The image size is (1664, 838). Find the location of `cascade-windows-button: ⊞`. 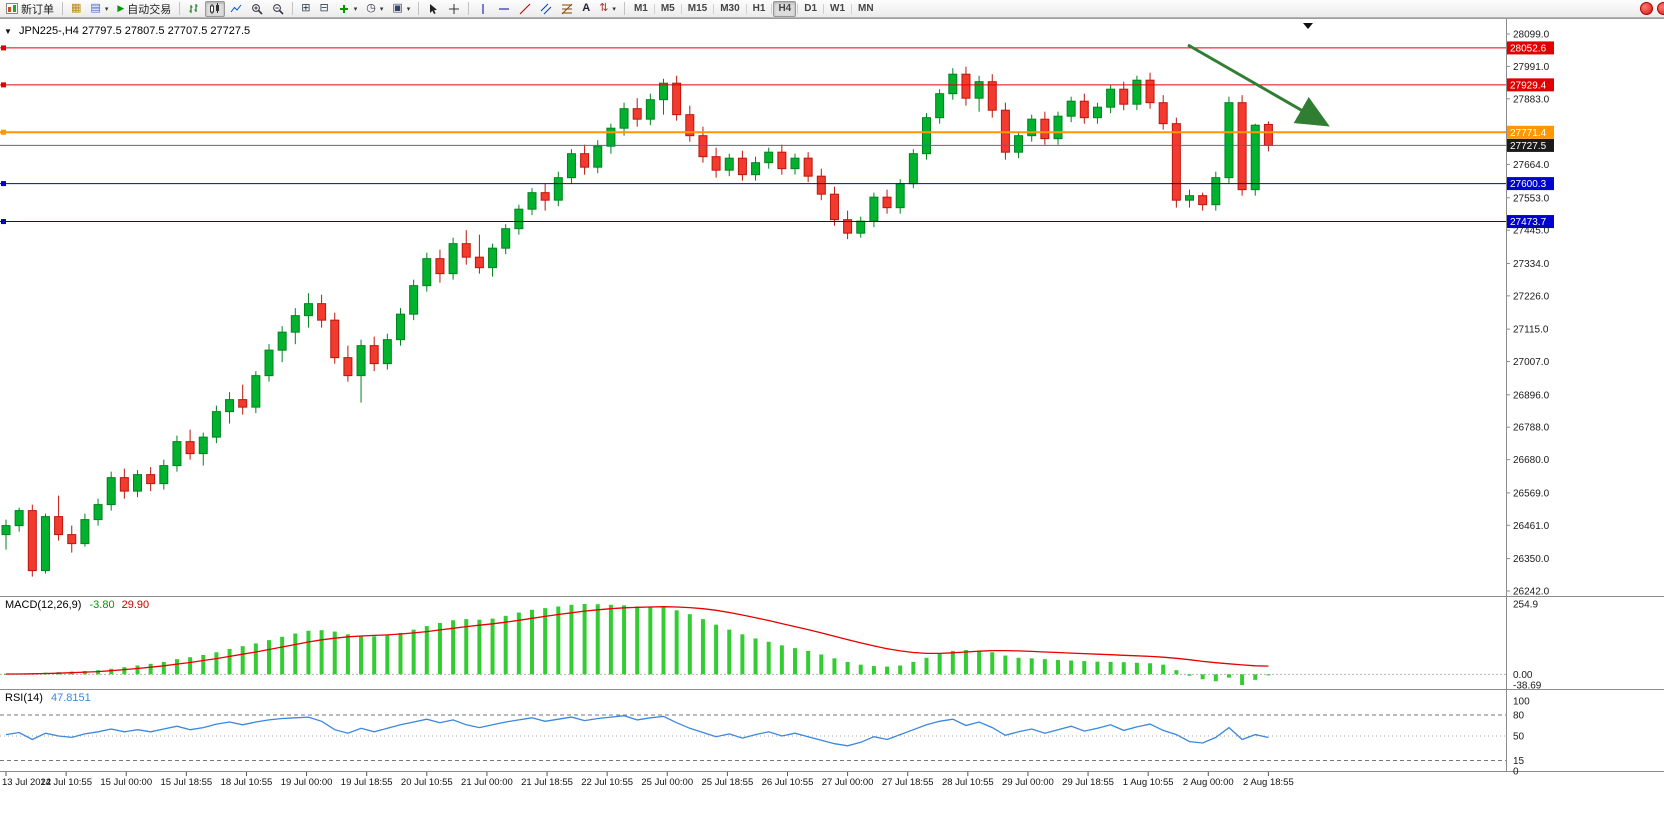

cascade-windows-button: ⊞ is located at coordinates (305, 9).